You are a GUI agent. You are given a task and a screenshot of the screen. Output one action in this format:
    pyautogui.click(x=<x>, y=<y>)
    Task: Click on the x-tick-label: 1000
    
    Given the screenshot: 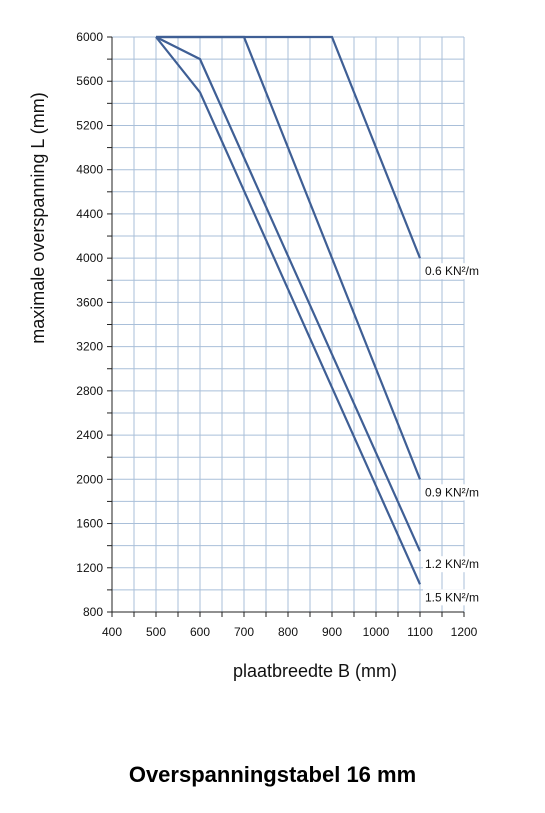 What is the action you would take?
    pyautogui.click(x=376, y=632)
    